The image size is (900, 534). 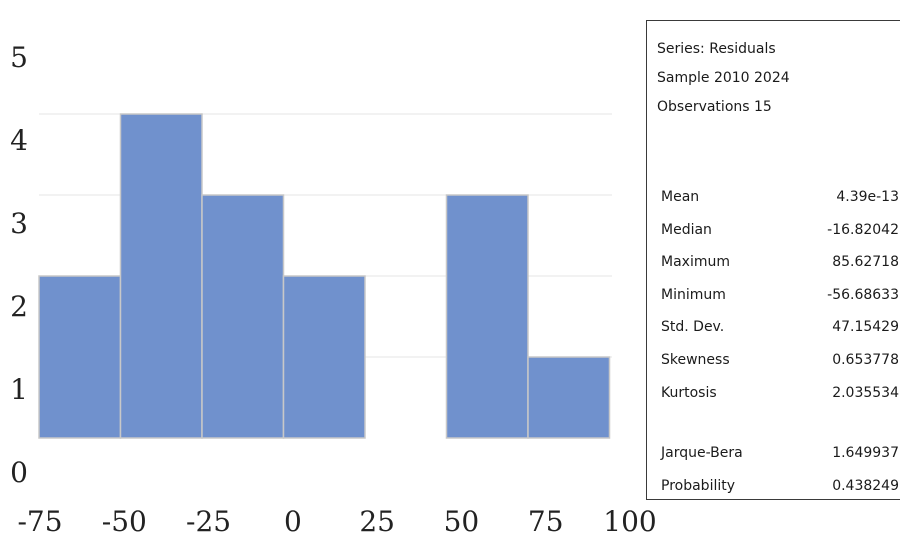 What do you see at coordinates (780, 393) in the screenshot?
I see `stat-row-kurtosis: Kurtosis 2.035534` at bounding box center [780, 393].